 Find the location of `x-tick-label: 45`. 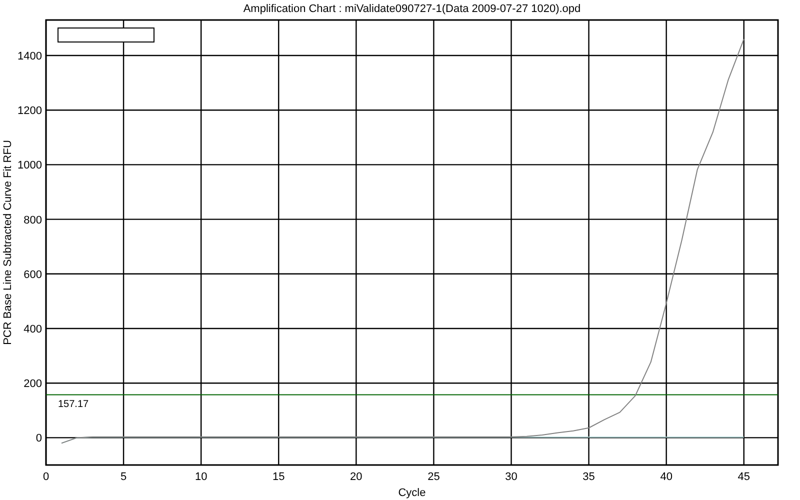

x-tick-label: 45 is located at coordinates (744, 477).